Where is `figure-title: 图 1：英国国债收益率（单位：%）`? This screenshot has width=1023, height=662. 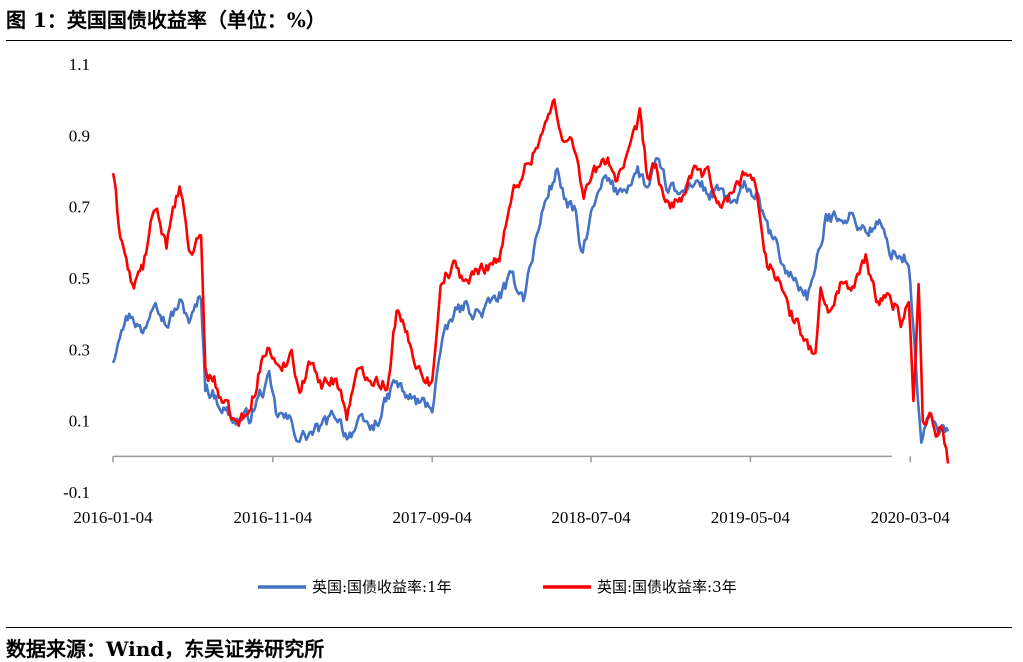 figure-title: 图 1：英国国债收益率（单位：%） is located at coordinates (166, 20).